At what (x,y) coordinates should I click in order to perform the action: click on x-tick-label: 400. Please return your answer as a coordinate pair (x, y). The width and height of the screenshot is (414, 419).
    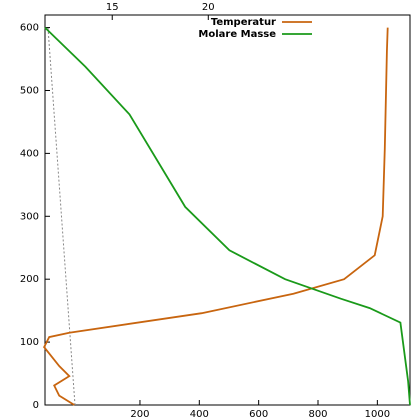
    Looking at the image, I should click on (199, 414).